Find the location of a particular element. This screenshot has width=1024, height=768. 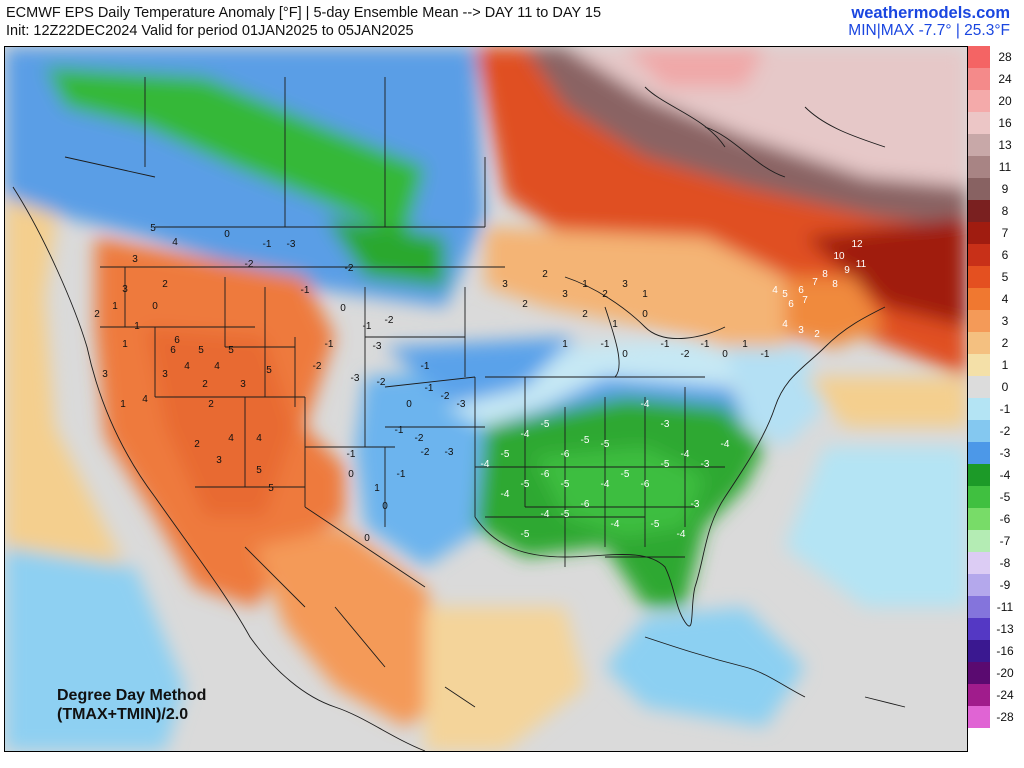

legend-label: -24 is located at coordinates (1005, 695).